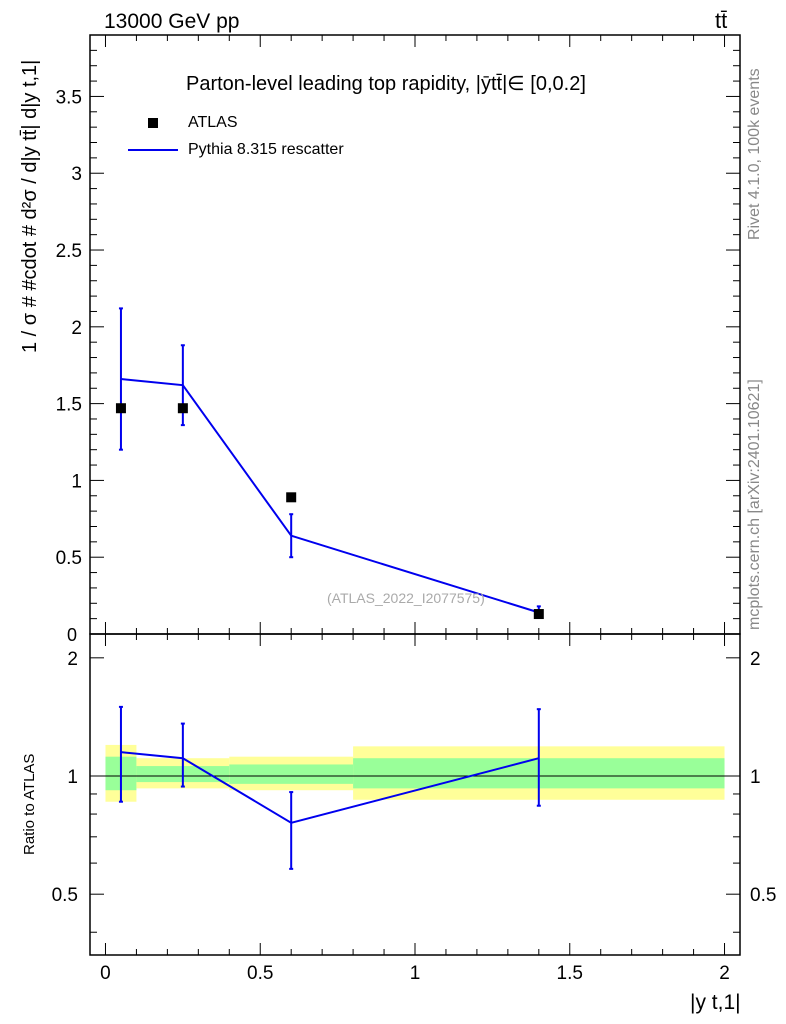  What do you see at coordinates (76, 174) in the screenshot?
I see `main-y-tick-label: 3` at bounding box center [76, 174].